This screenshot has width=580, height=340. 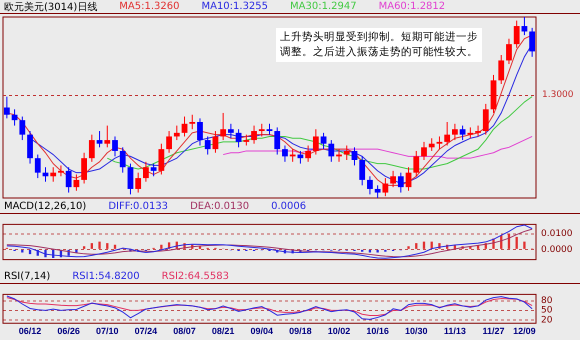 I want to click on x-tick-label: 06/26, so click(x=68, y=331).